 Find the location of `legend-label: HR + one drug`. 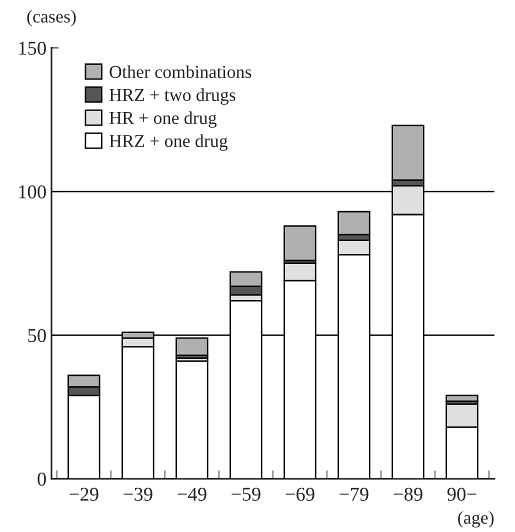

legend-label: HR + one drug is located at coordinates (163, 119).